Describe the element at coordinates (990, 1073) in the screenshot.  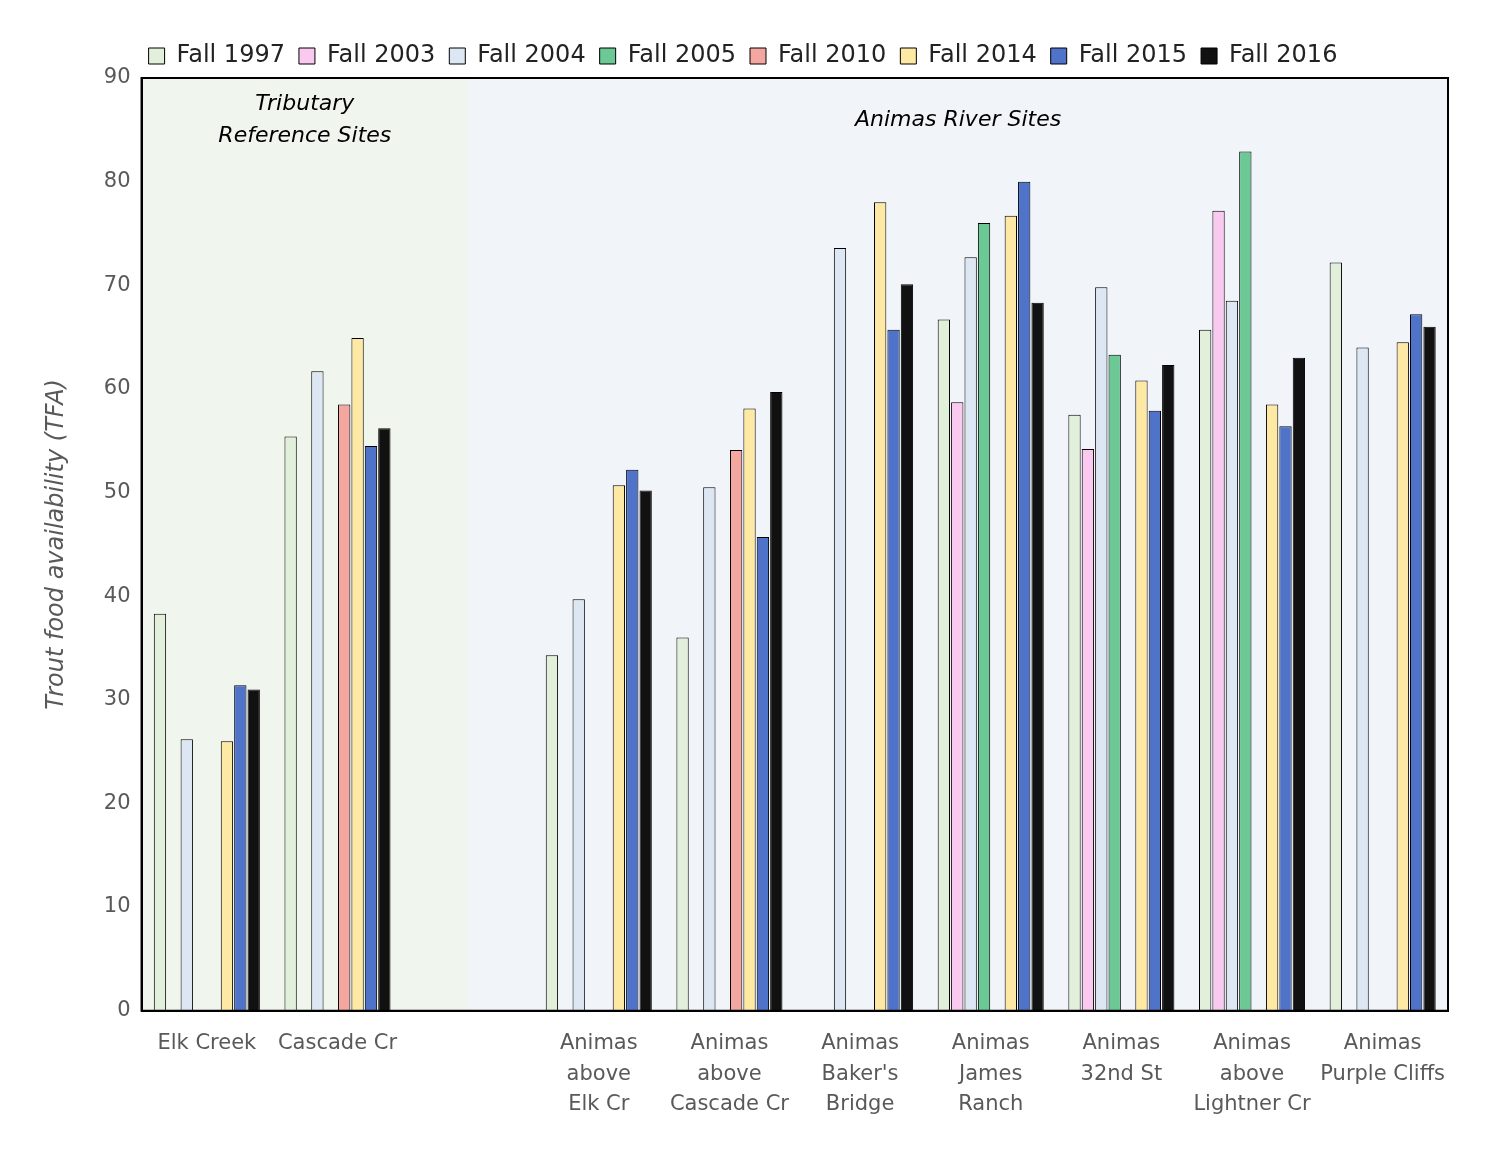
I see `x-tick-label: Animas James Ranch` at that location.